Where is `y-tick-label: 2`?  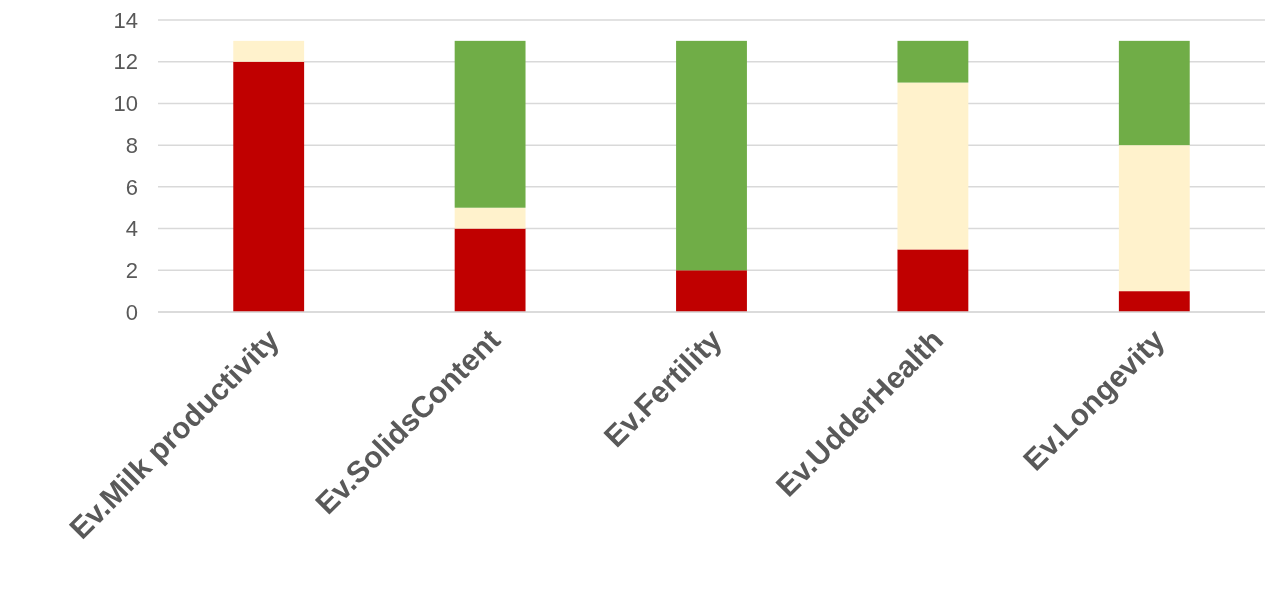 y-tick-label: 2 is located at coordinates (131, 270).